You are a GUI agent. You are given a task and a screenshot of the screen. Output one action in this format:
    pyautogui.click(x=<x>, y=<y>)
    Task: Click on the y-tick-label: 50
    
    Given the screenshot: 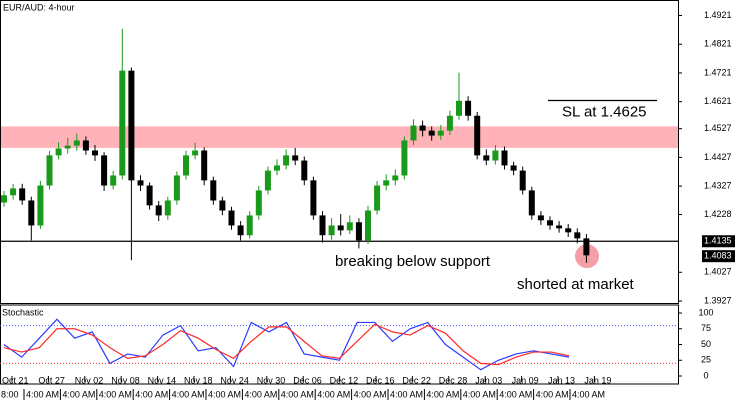 What is the action you would take?
    pyautogui.click(x=706, y=344)
    